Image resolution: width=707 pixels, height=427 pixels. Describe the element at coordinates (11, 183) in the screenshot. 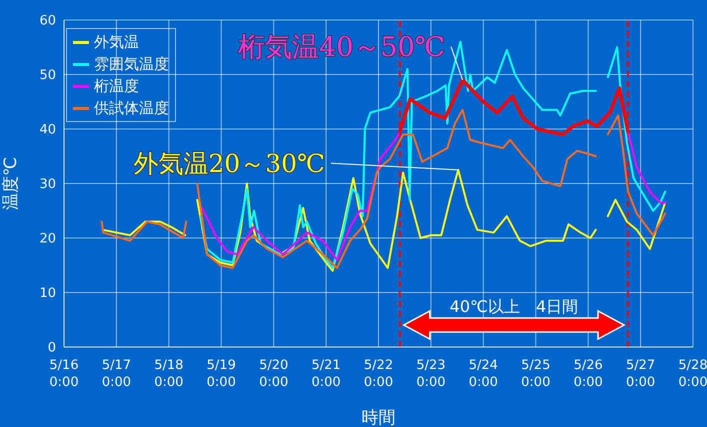

I see `y-axis-title: 温度℃` at that location.